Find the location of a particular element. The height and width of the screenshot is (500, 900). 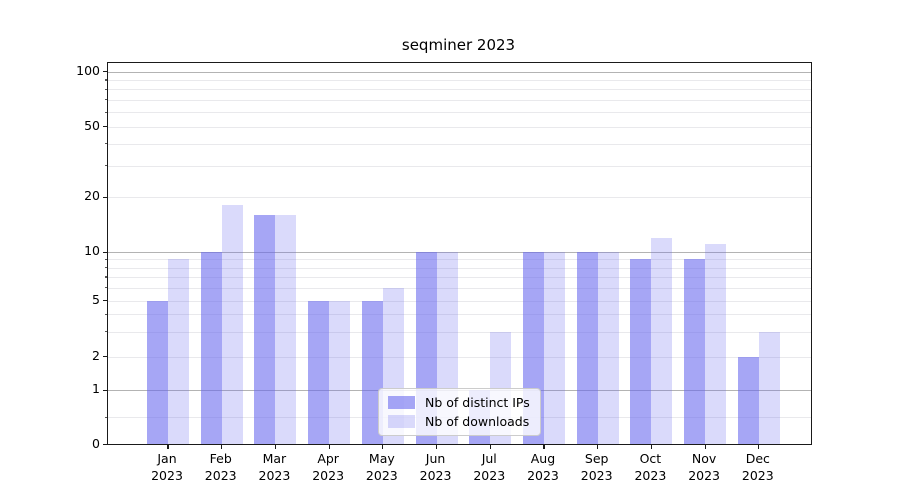

x-axis-tick-label: Jul 2023 is located at coordinates (489, 467).